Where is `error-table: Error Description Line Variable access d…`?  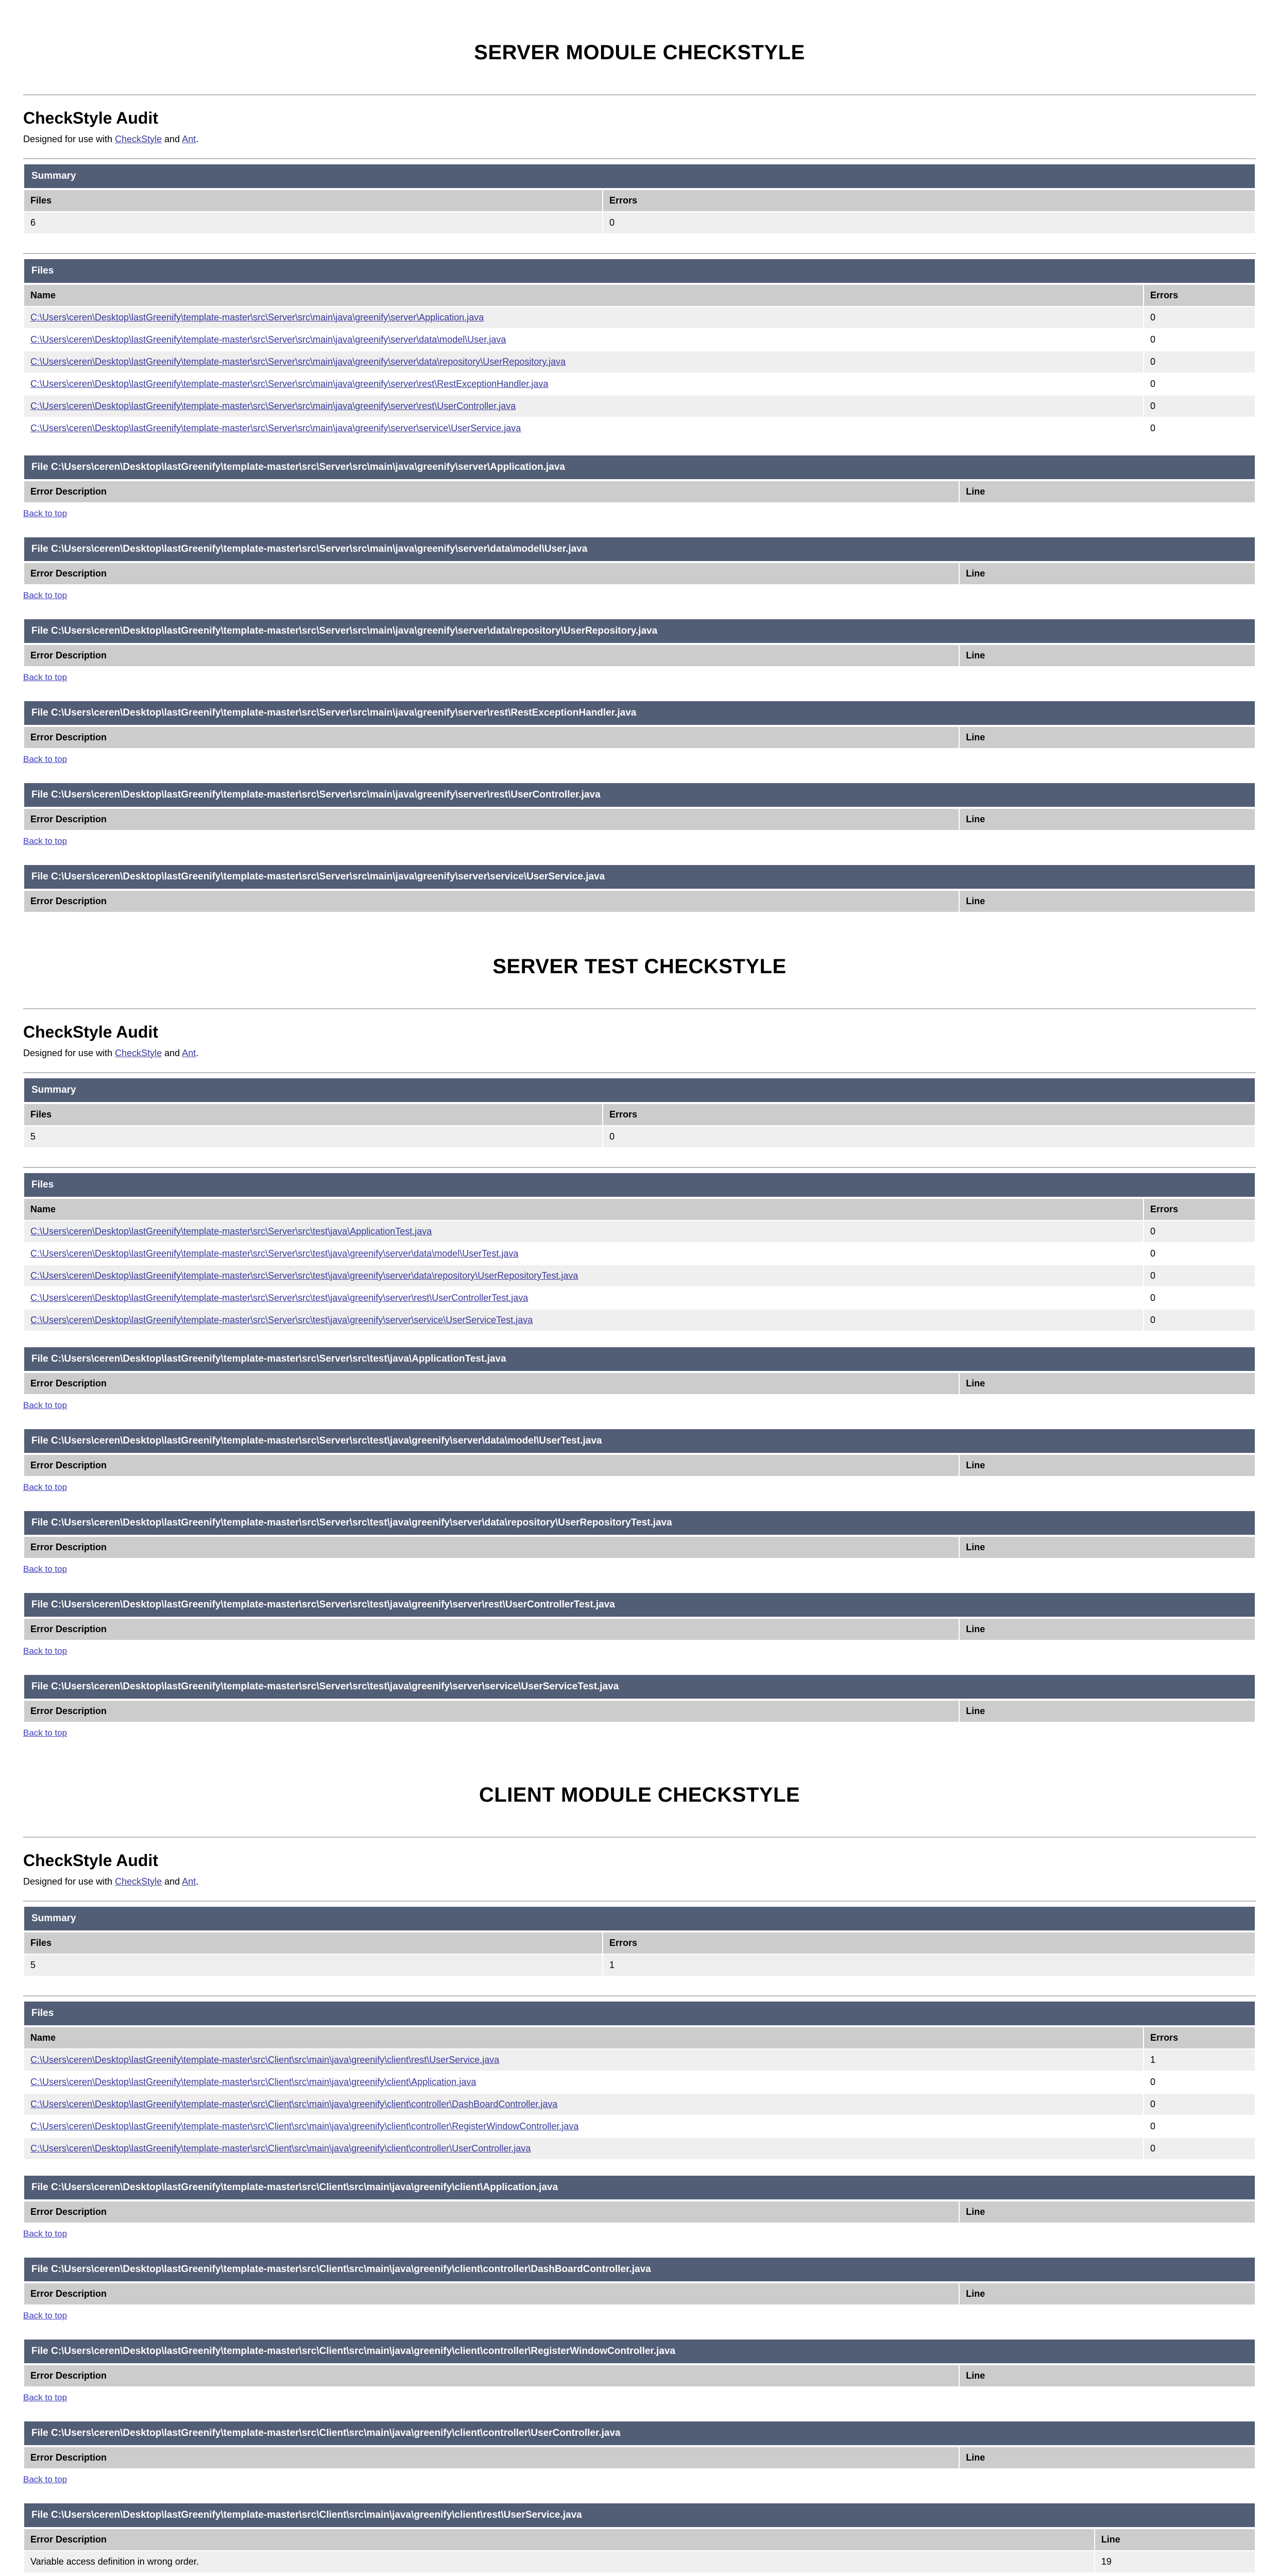
error-table: Error Description Line Variable access d… is located at coordinates (639, 2550).